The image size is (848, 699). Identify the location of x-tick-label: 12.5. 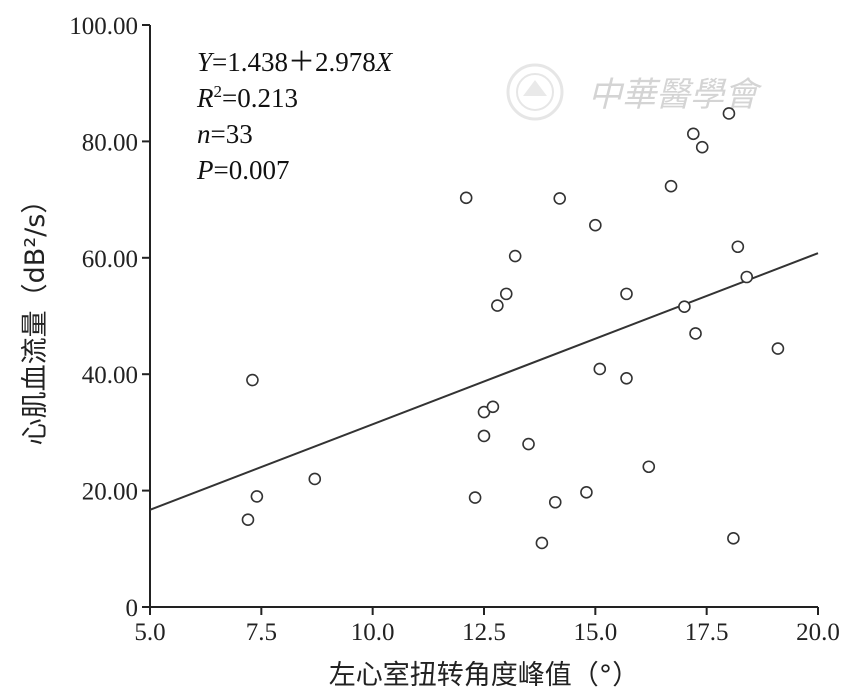
(484, 632).